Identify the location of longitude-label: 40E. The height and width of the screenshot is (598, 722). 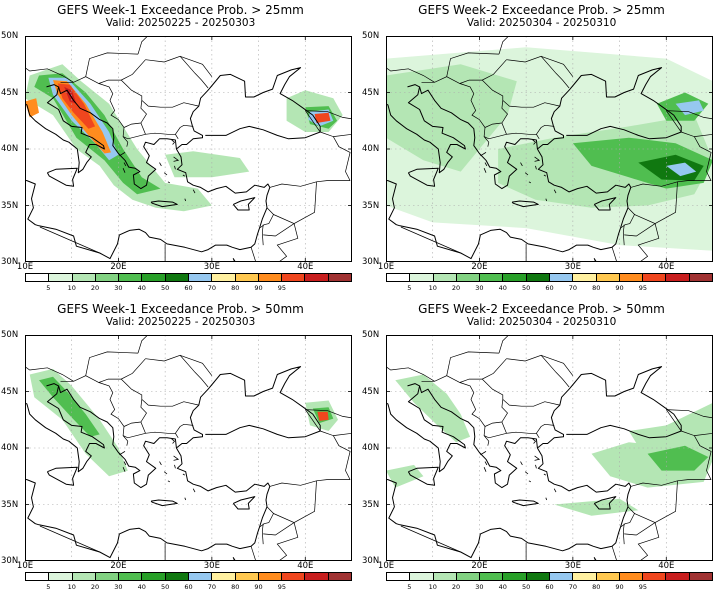
(666, 566).